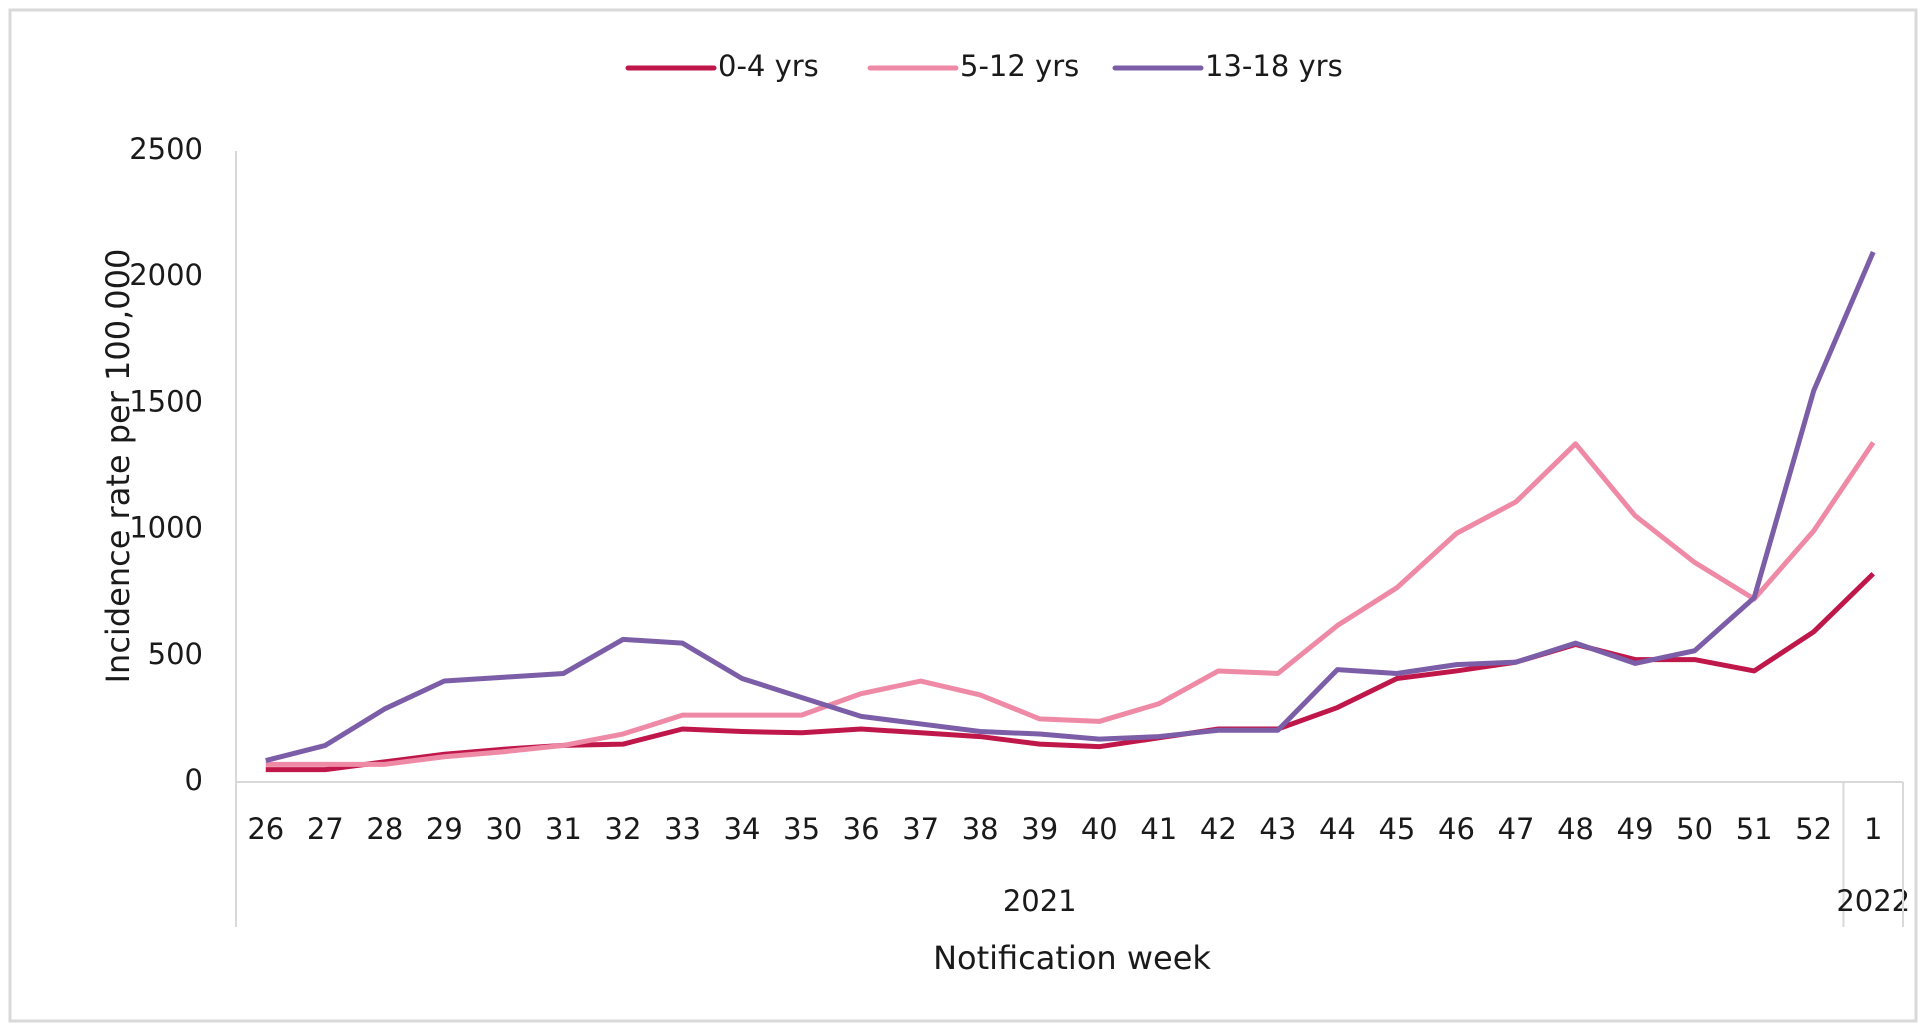  I want to click on x-tick-label: 38, so click(980, 829).